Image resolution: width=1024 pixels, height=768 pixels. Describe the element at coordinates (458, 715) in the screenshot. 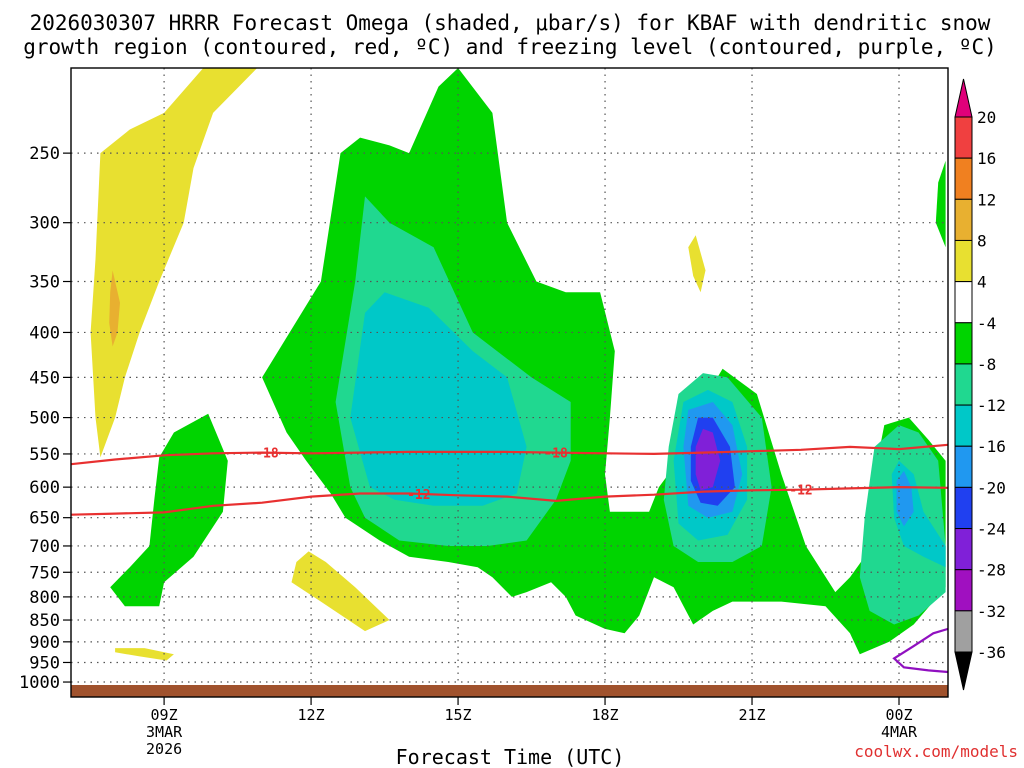

I see `x-tick-label-15Z: 15Z` at that location.